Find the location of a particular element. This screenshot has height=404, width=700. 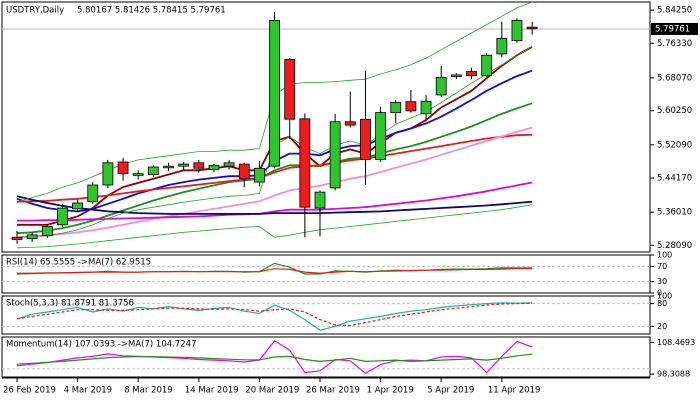

x-tick-label: 26 Feb 2019 is located at coordinates (29, 391).